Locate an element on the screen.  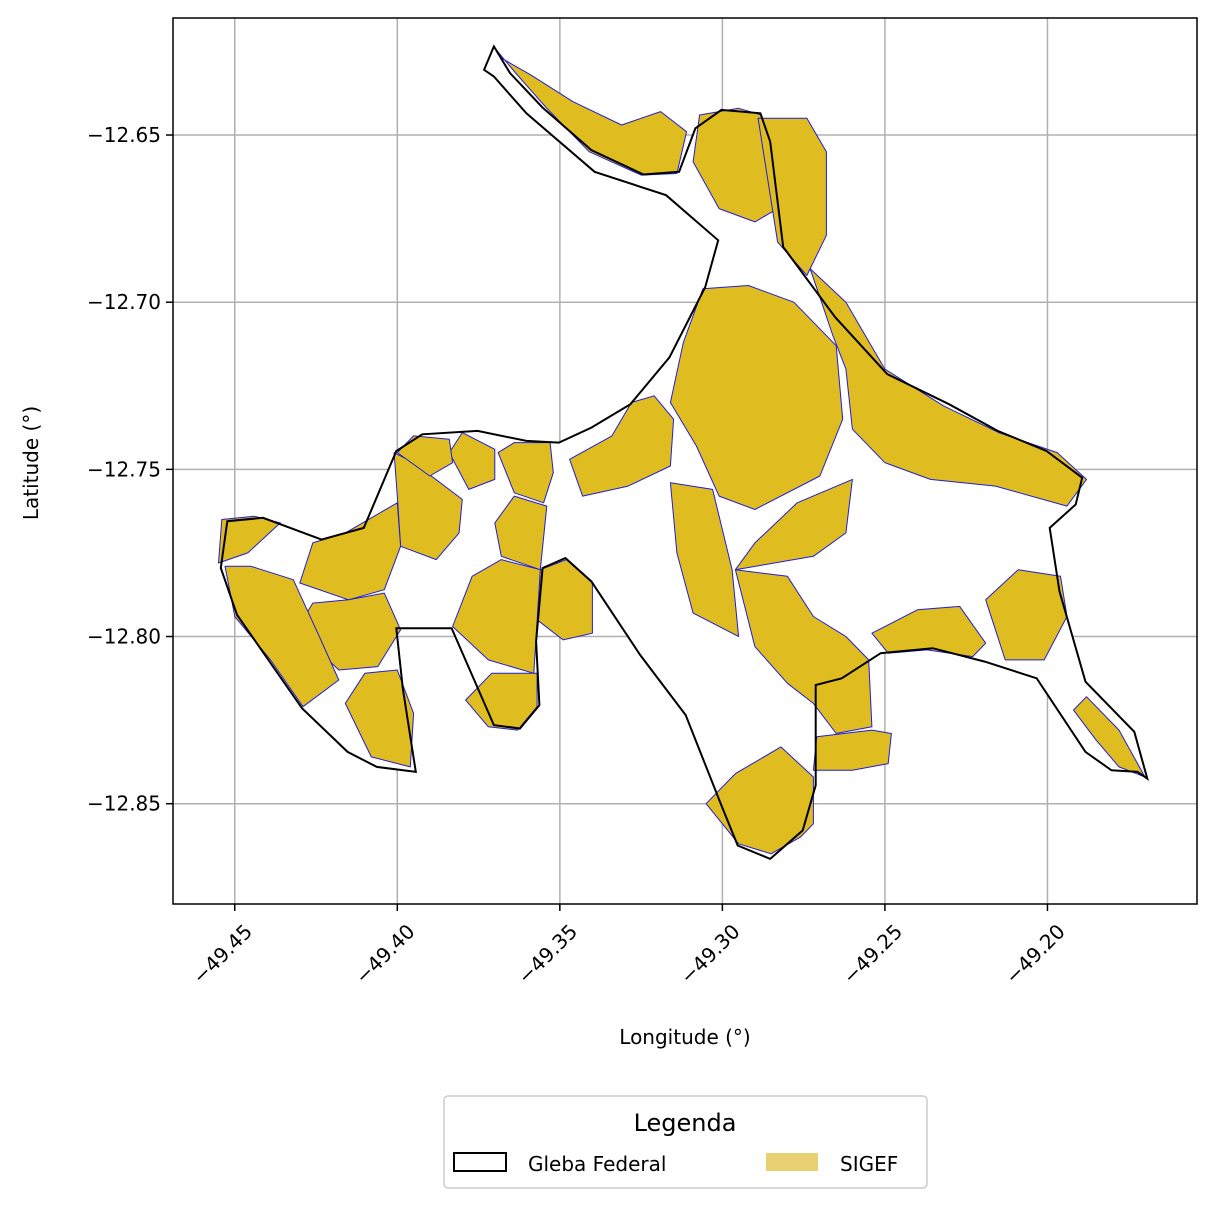
legend-swatch-gleba-federal is located at coordinates (480, 1162).